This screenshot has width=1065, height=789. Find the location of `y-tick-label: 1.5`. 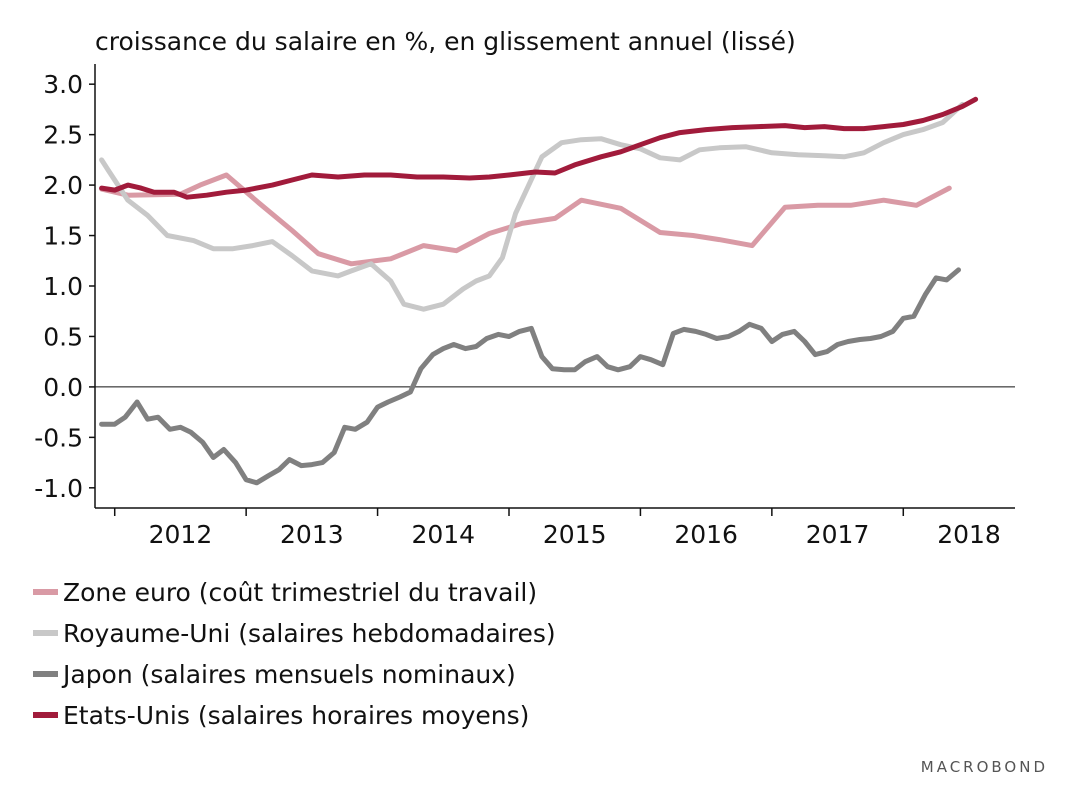

y-tick-label: 1.5 is located at coordinates (63, 236).